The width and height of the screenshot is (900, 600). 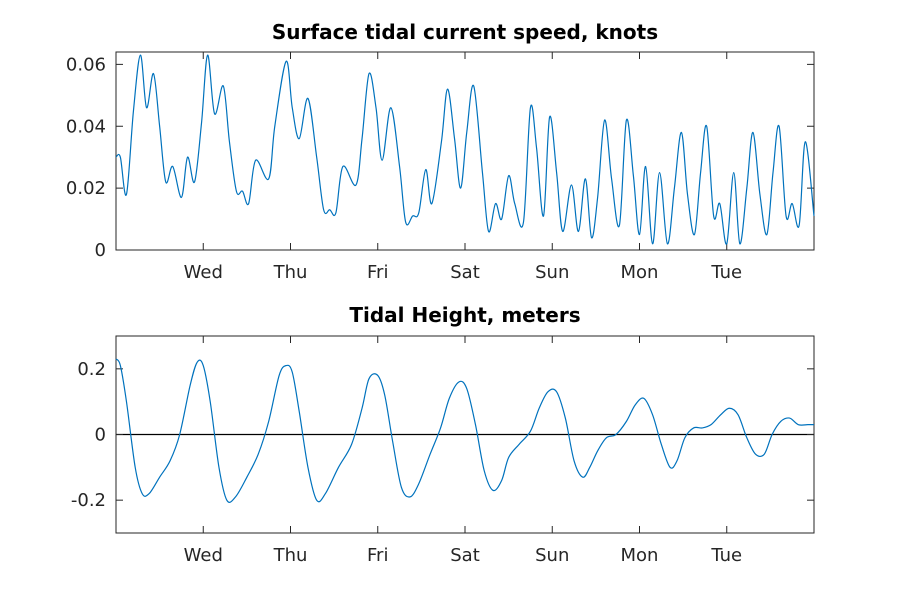 What do you see at coordinates (91, 369) in the screenshot?
I see `tidal-height-y-tick-label: 0.2` at bounding box center [91, 369].